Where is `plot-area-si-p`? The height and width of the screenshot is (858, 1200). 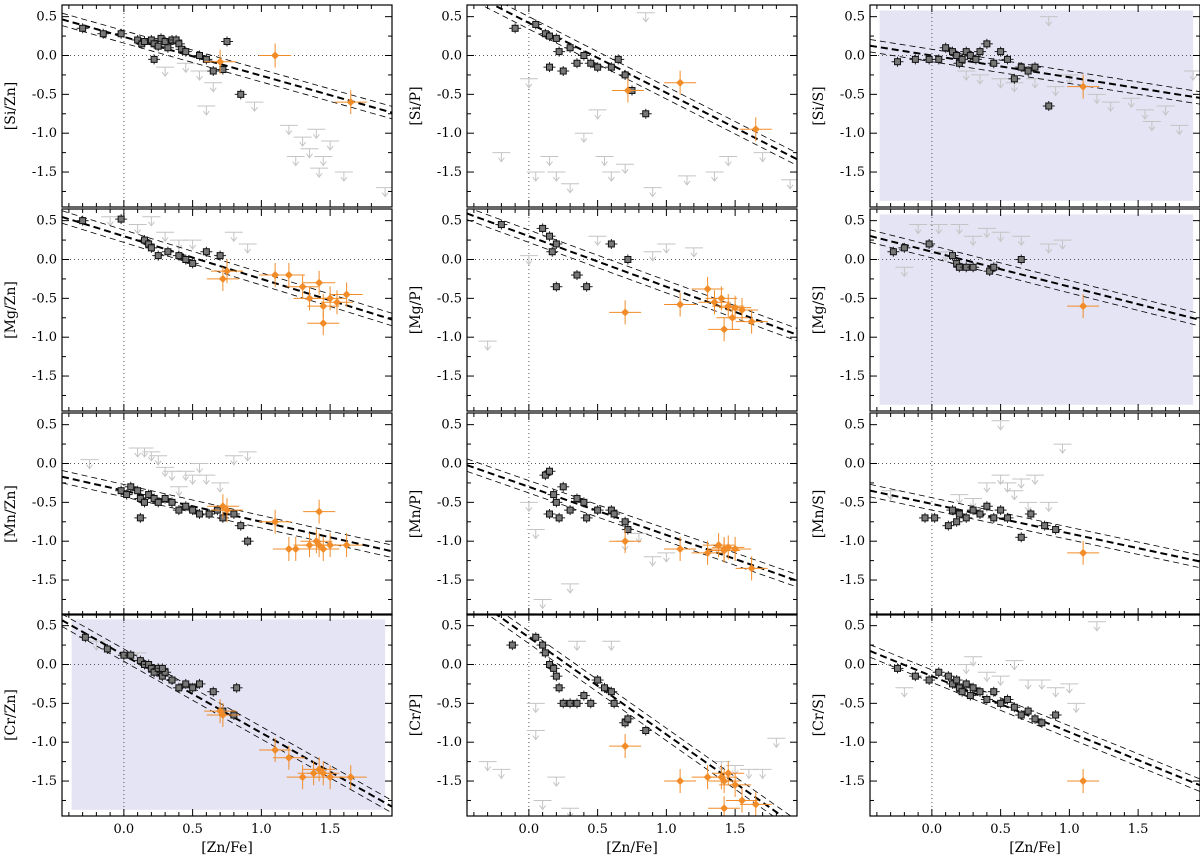 plot-area-si-p is located at coordinates (632, 106).